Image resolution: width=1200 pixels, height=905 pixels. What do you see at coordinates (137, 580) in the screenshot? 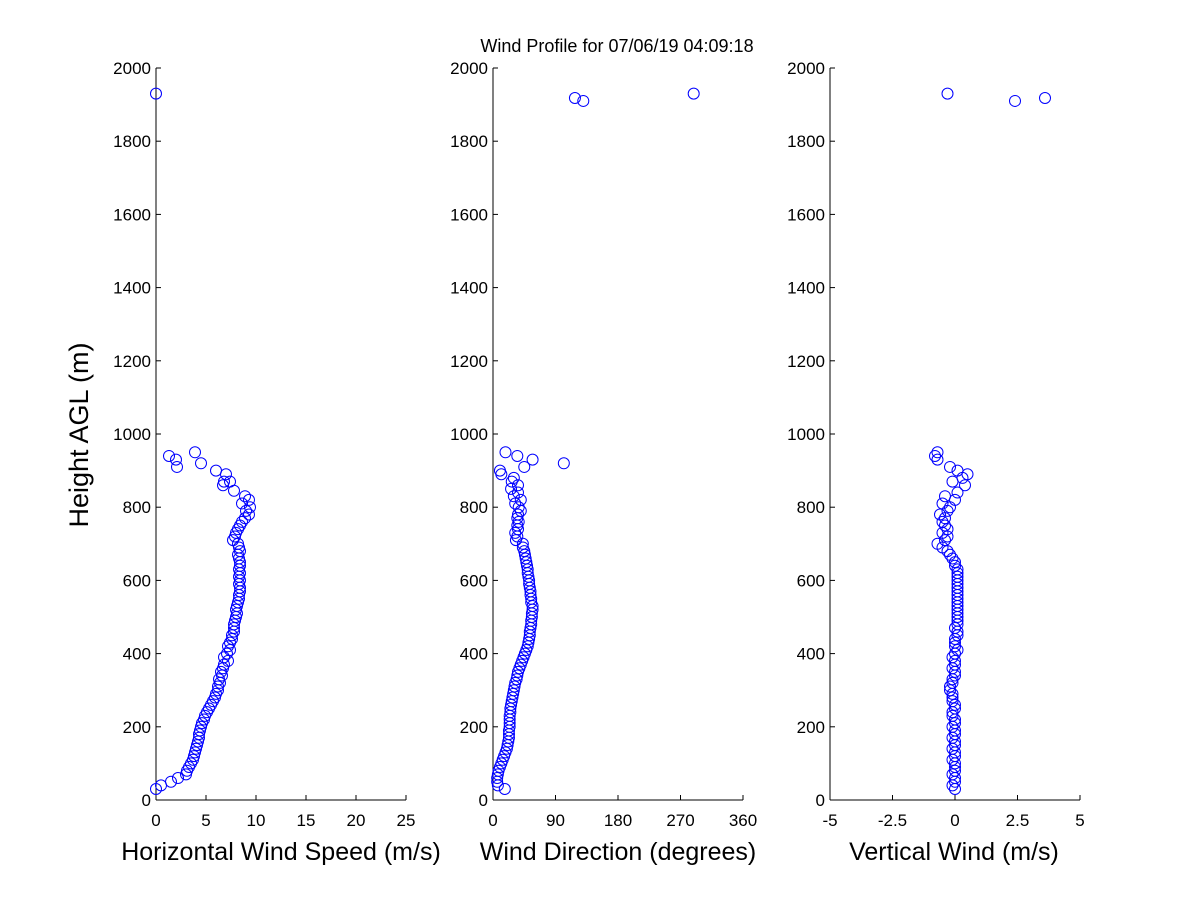
I see `speed-ytick-label: 600` at bounding box center [137, 580].